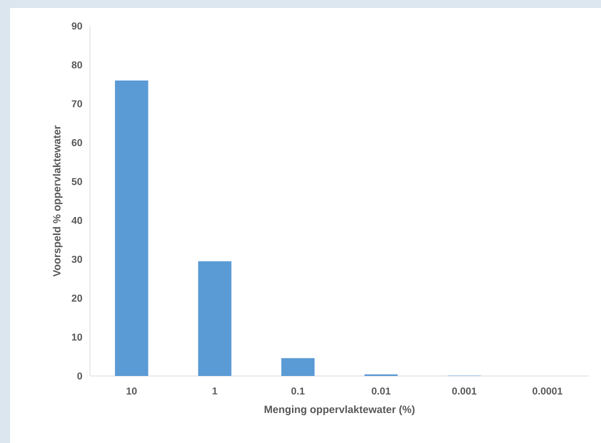 This screenshot has width=601, height=443. Describe the element at coordinates (77, 182) in the screenshot. I see `y-tick-label: 50` at that location.